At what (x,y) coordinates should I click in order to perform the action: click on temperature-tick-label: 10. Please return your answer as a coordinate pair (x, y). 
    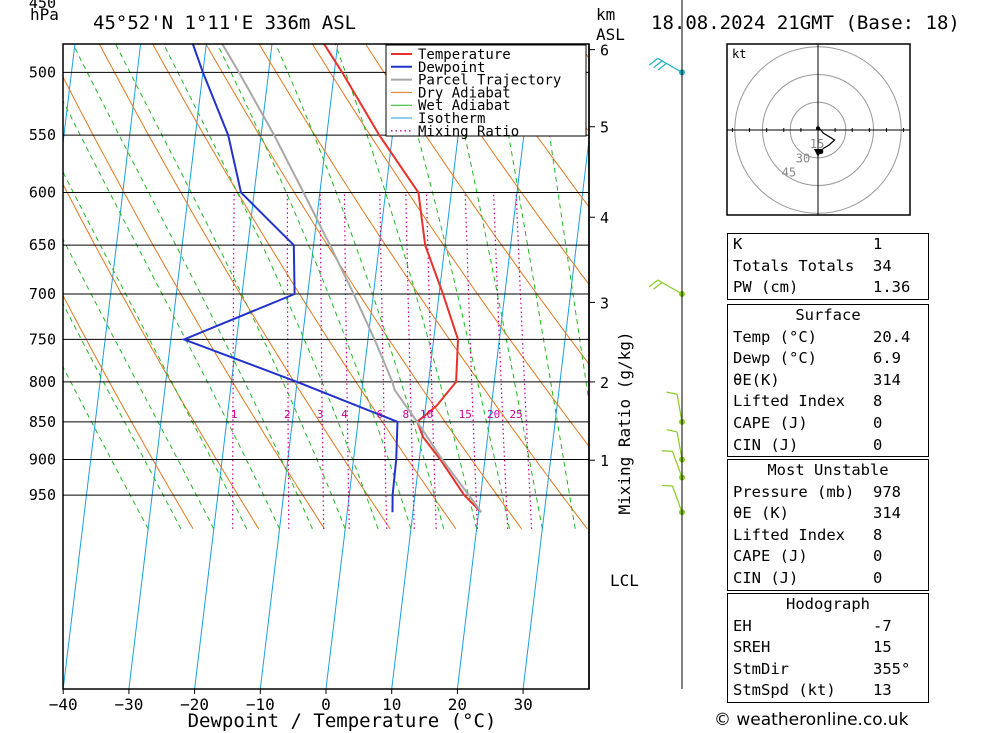
    Looking at the image, I should click on (391, 704).